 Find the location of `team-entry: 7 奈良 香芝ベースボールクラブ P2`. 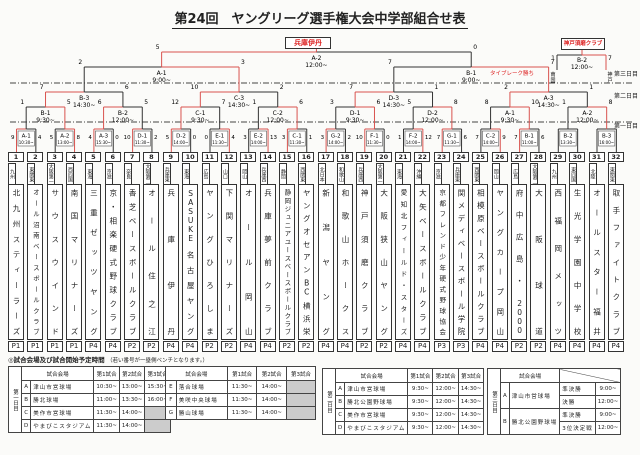

team-entry: 7 奈良 香芝ベースボールクラブ P2 is located at coordinates (132, 252).